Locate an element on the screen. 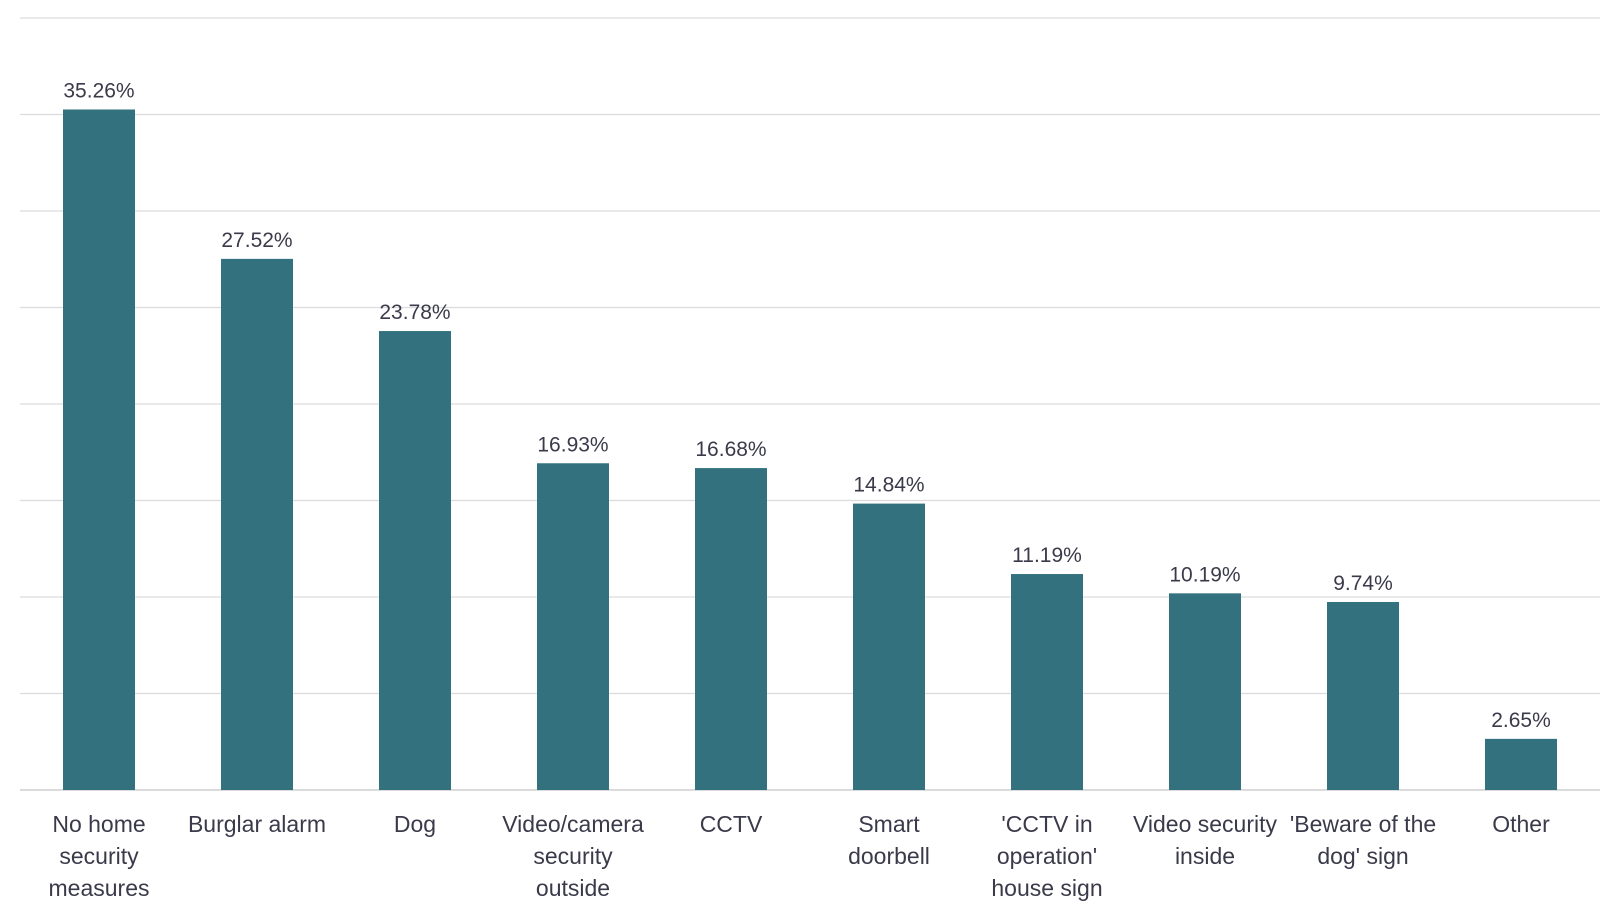 The height and width of the screenshot is (910, 1620). category-label-line: inside is located at coordinates (1205, 856).